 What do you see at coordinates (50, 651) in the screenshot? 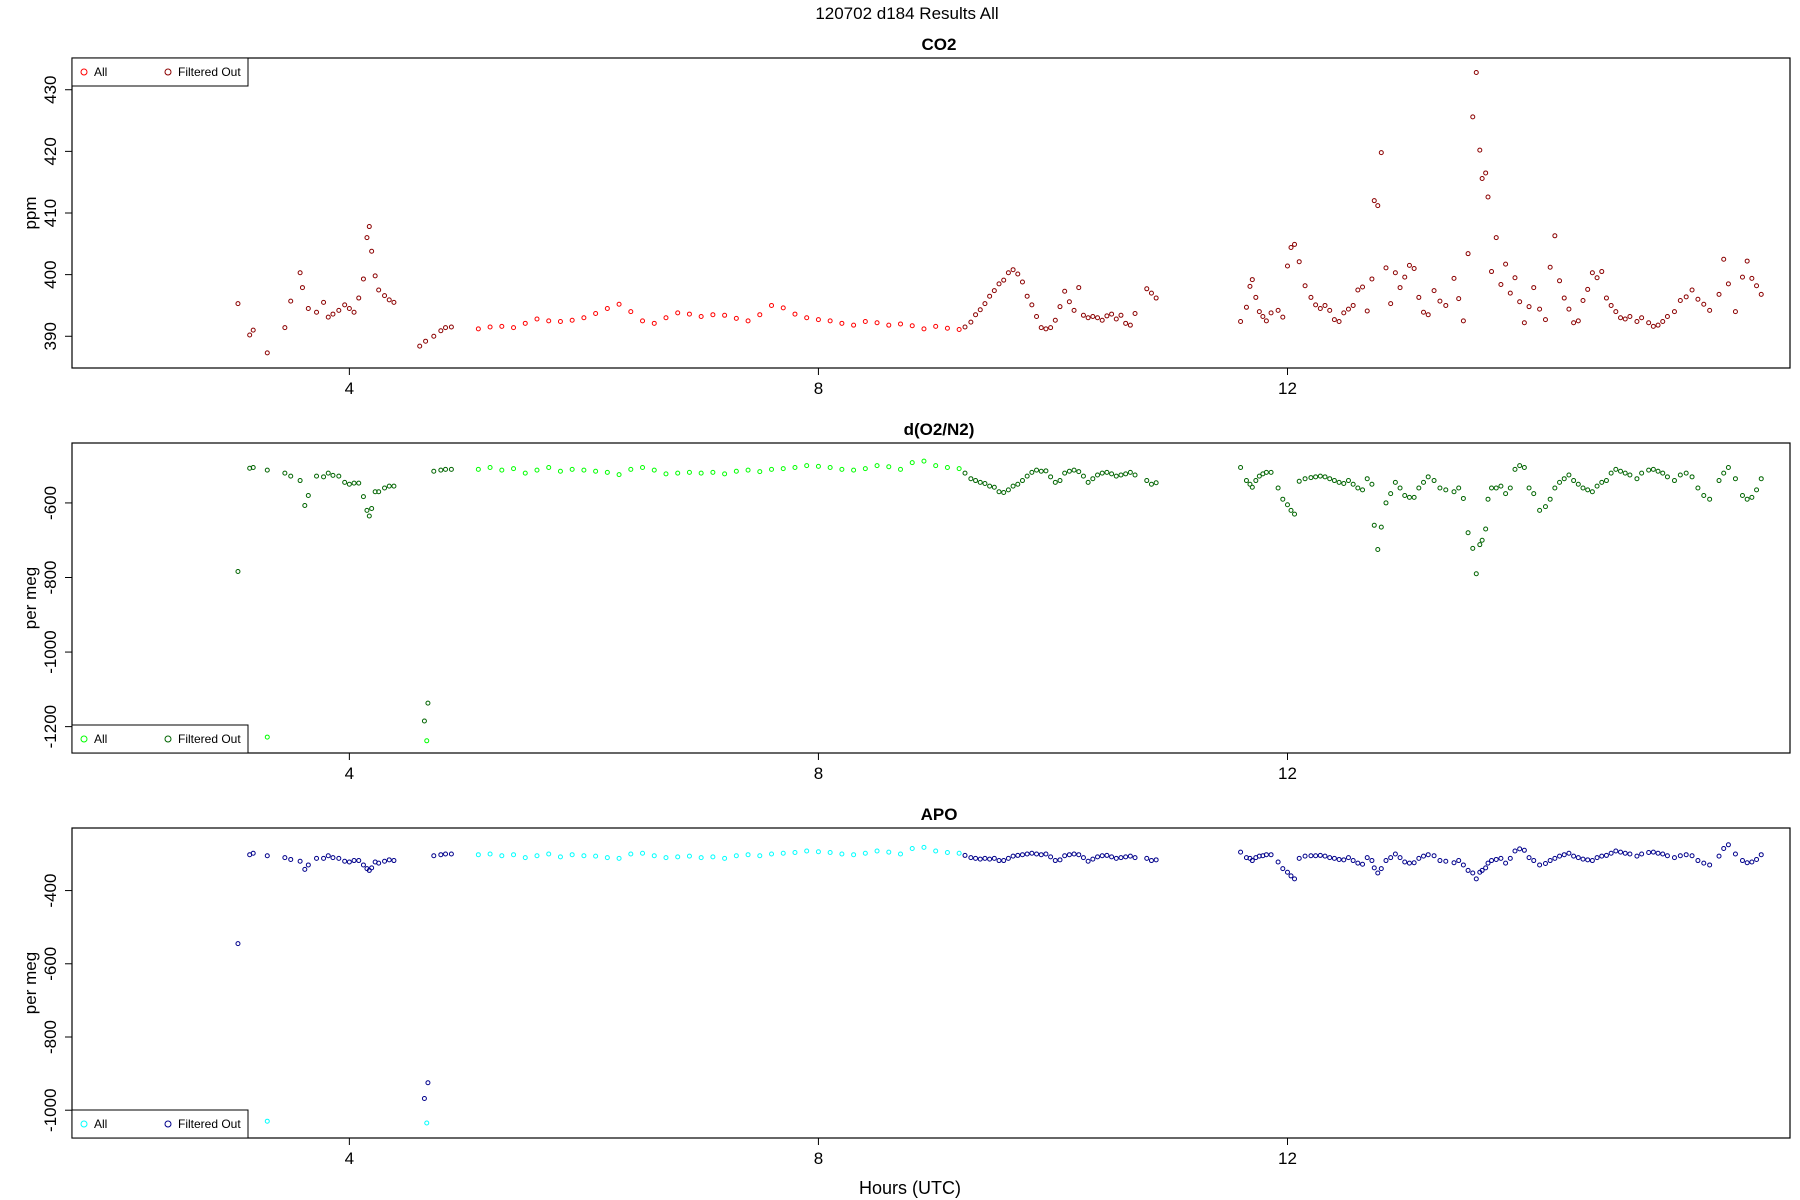
I see `y-tick-label: -1000` at bounding box center [50, 651].